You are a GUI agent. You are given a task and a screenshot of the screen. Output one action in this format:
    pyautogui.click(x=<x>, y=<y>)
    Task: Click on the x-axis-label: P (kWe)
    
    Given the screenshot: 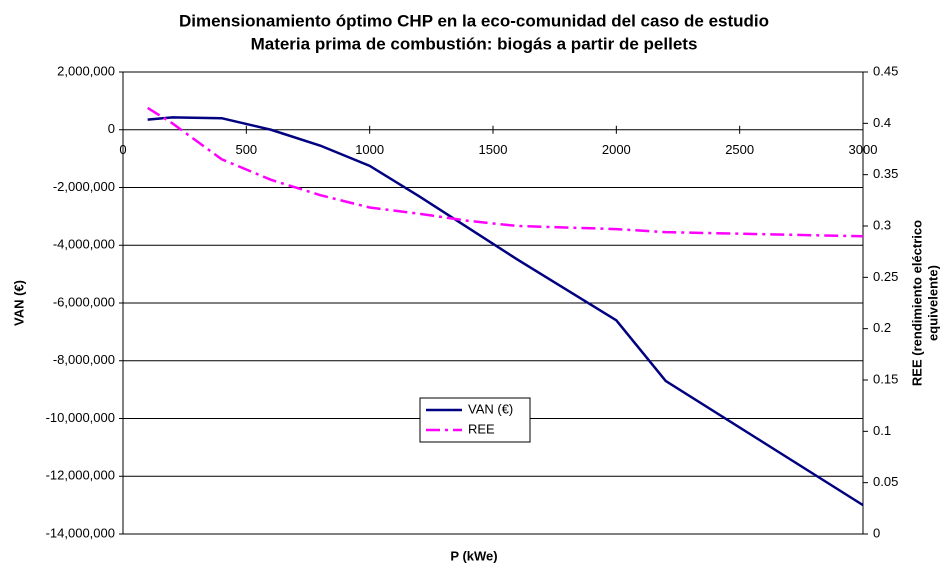 What is the action you would take?
    pyautogui.click(x=473, y=555)
    